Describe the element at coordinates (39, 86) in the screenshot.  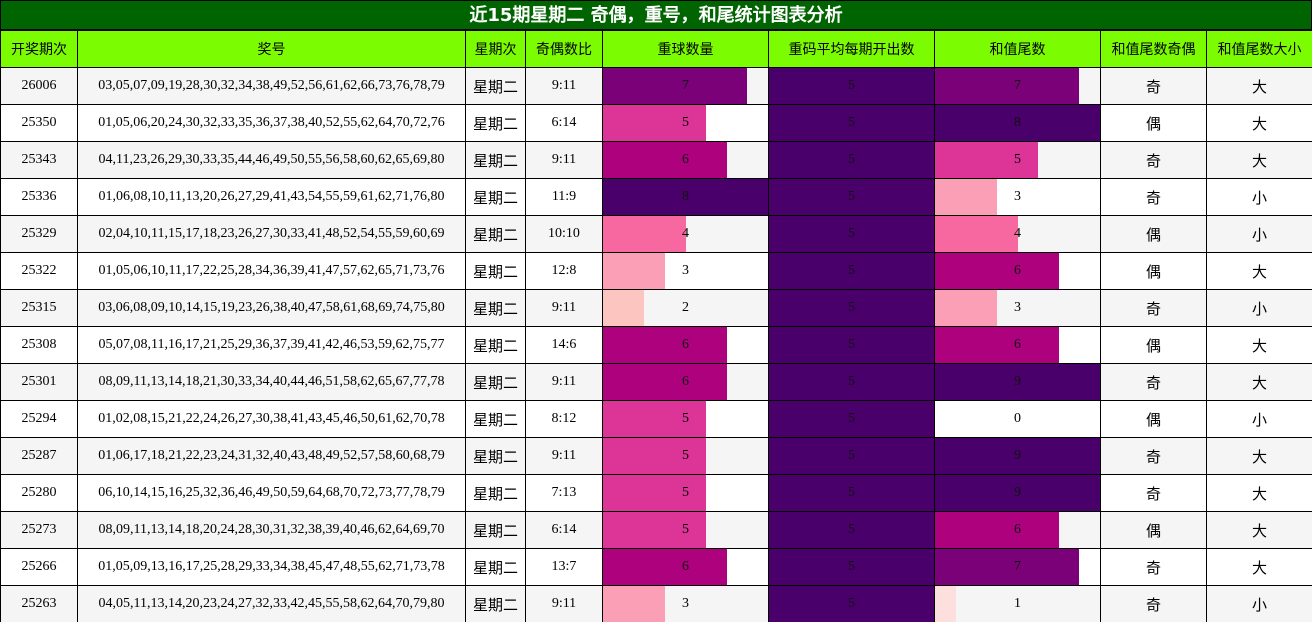
I see `period-cell: 26006` at that location.